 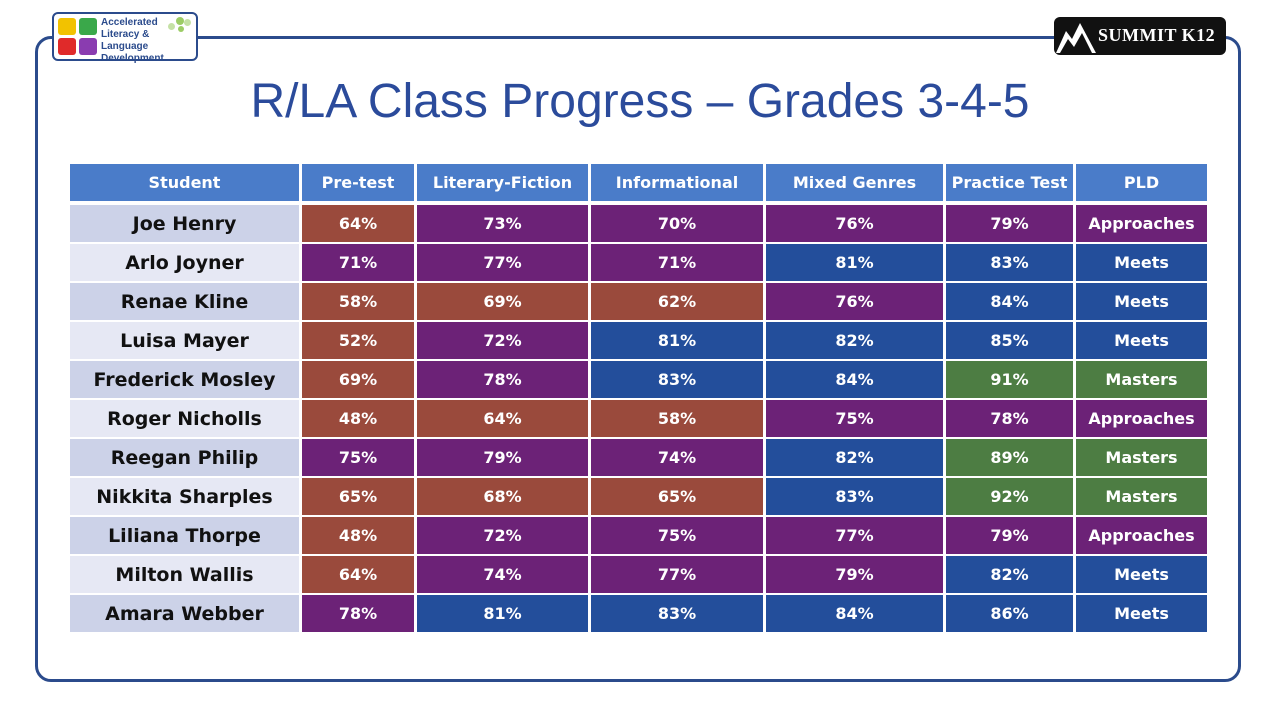 I want to click on student-name: Luisa Mayer, so click(x=184, y=340).